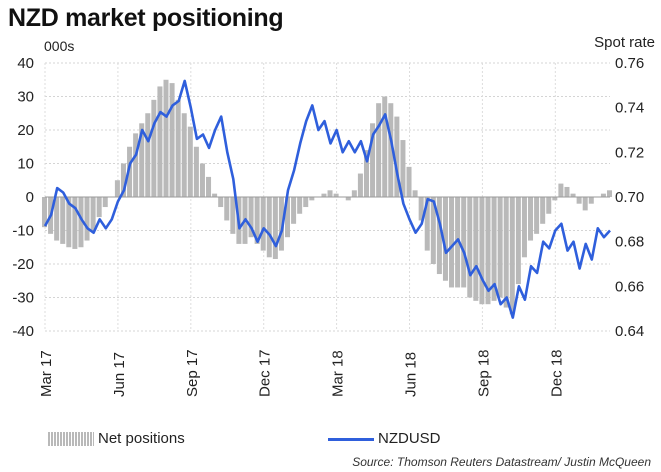 The width and height of the screenshot is (661, 472). What do you see at coordinates (23, 231) in the screenshot?
I see `left-tick-label: -10` at bounding box center [23, 231].